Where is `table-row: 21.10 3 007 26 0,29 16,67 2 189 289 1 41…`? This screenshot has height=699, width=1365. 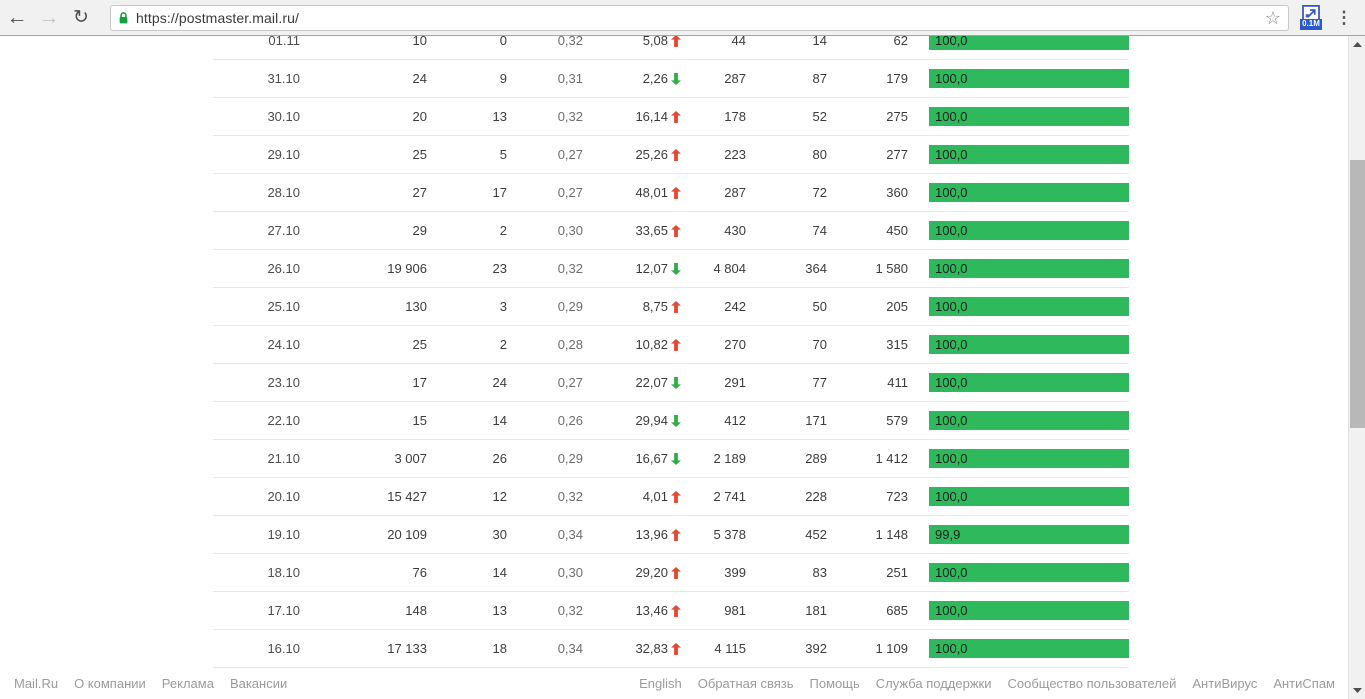 table-row: 21.10 3 007 26 0,29 16,67 2 189 289 1 41… is located at coordinates (671, 459).